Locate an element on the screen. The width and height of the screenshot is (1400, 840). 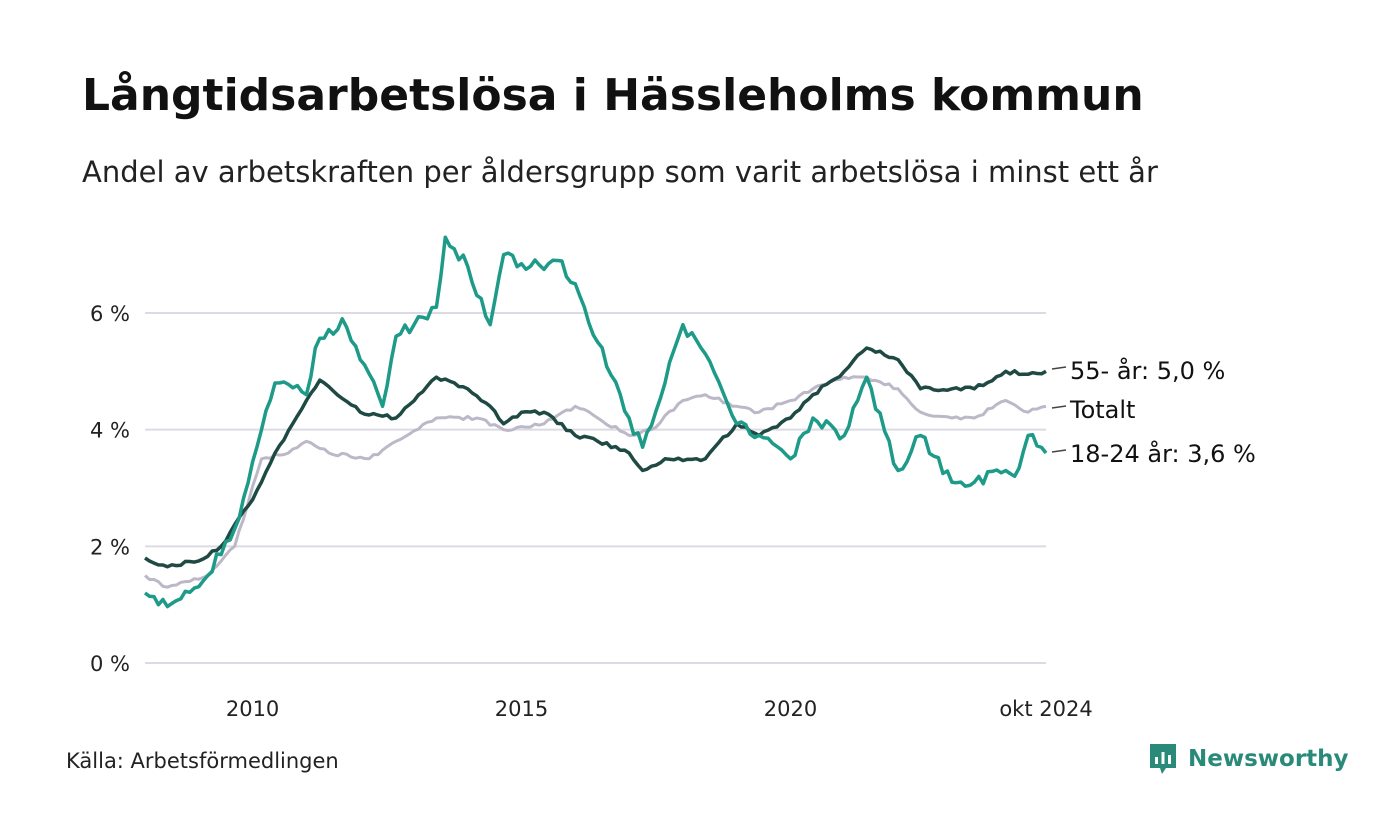
series-end-label: Totalt is located at coordinates (1102, 410).